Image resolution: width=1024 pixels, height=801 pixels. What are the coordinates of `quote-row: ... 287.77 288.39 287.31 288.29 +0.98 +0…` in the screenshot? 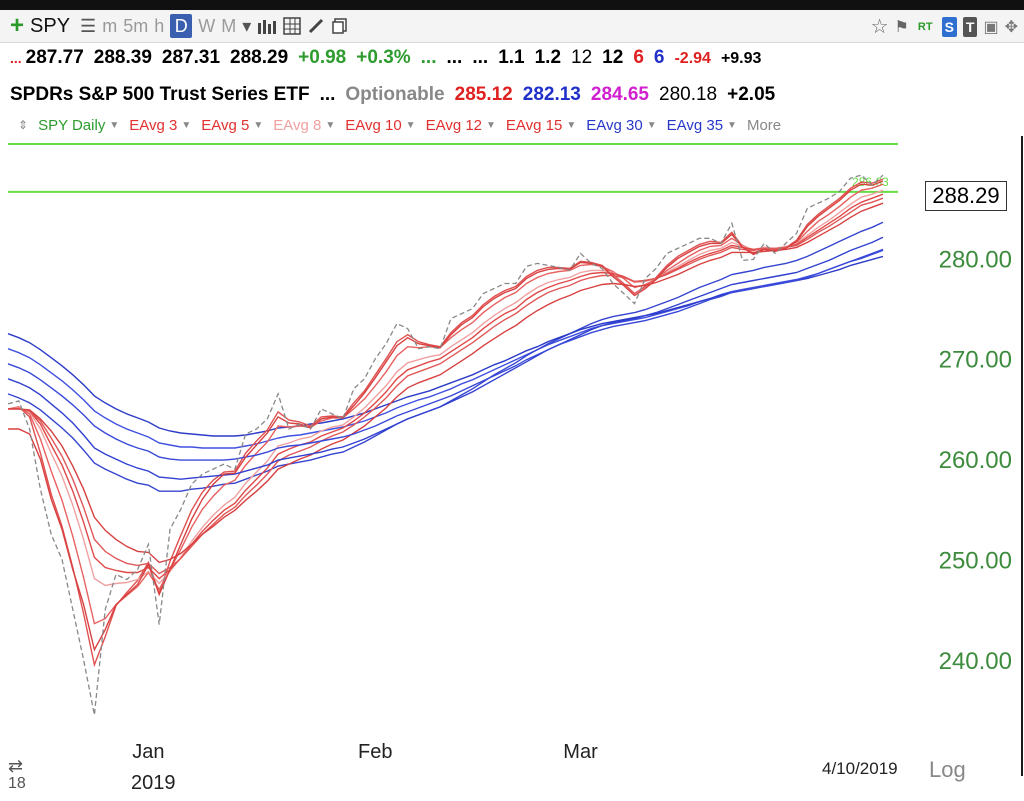 It's located at (390, 58).